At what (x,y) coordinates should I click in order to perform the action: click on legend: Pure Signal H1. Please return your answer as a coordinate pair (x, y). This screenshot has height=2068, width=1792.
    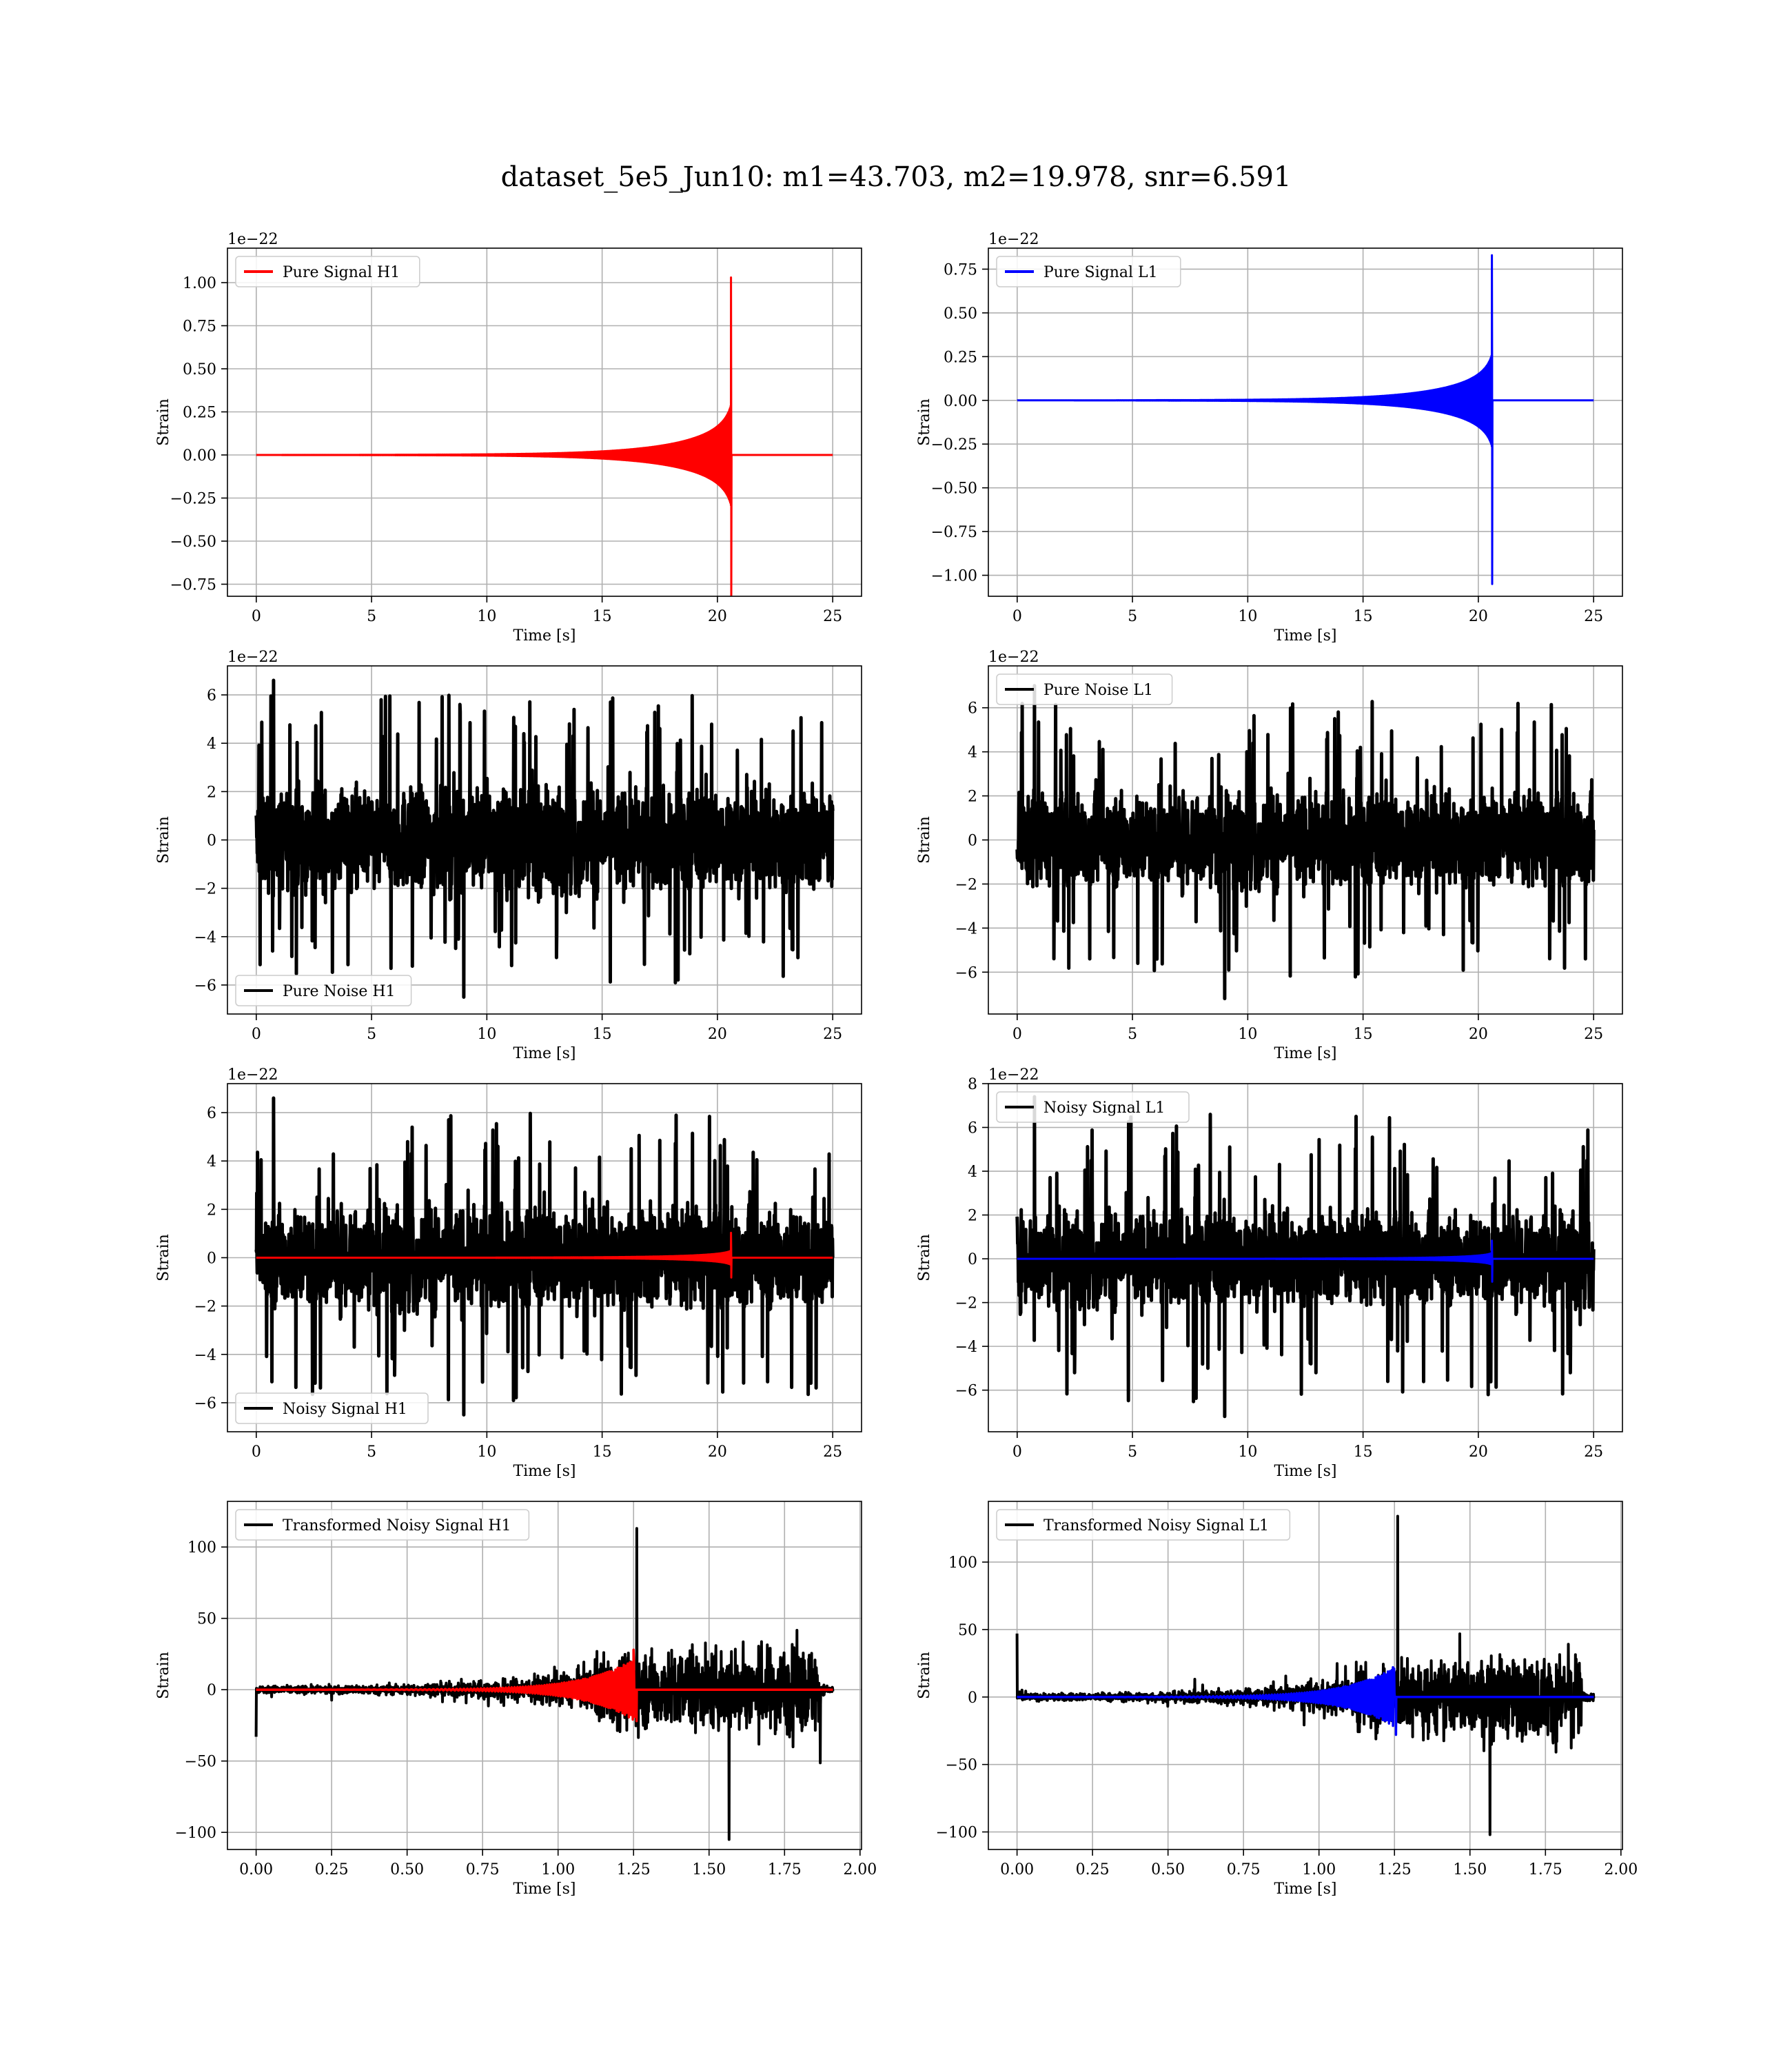
    Looking at the image, I should click on (327, 271).